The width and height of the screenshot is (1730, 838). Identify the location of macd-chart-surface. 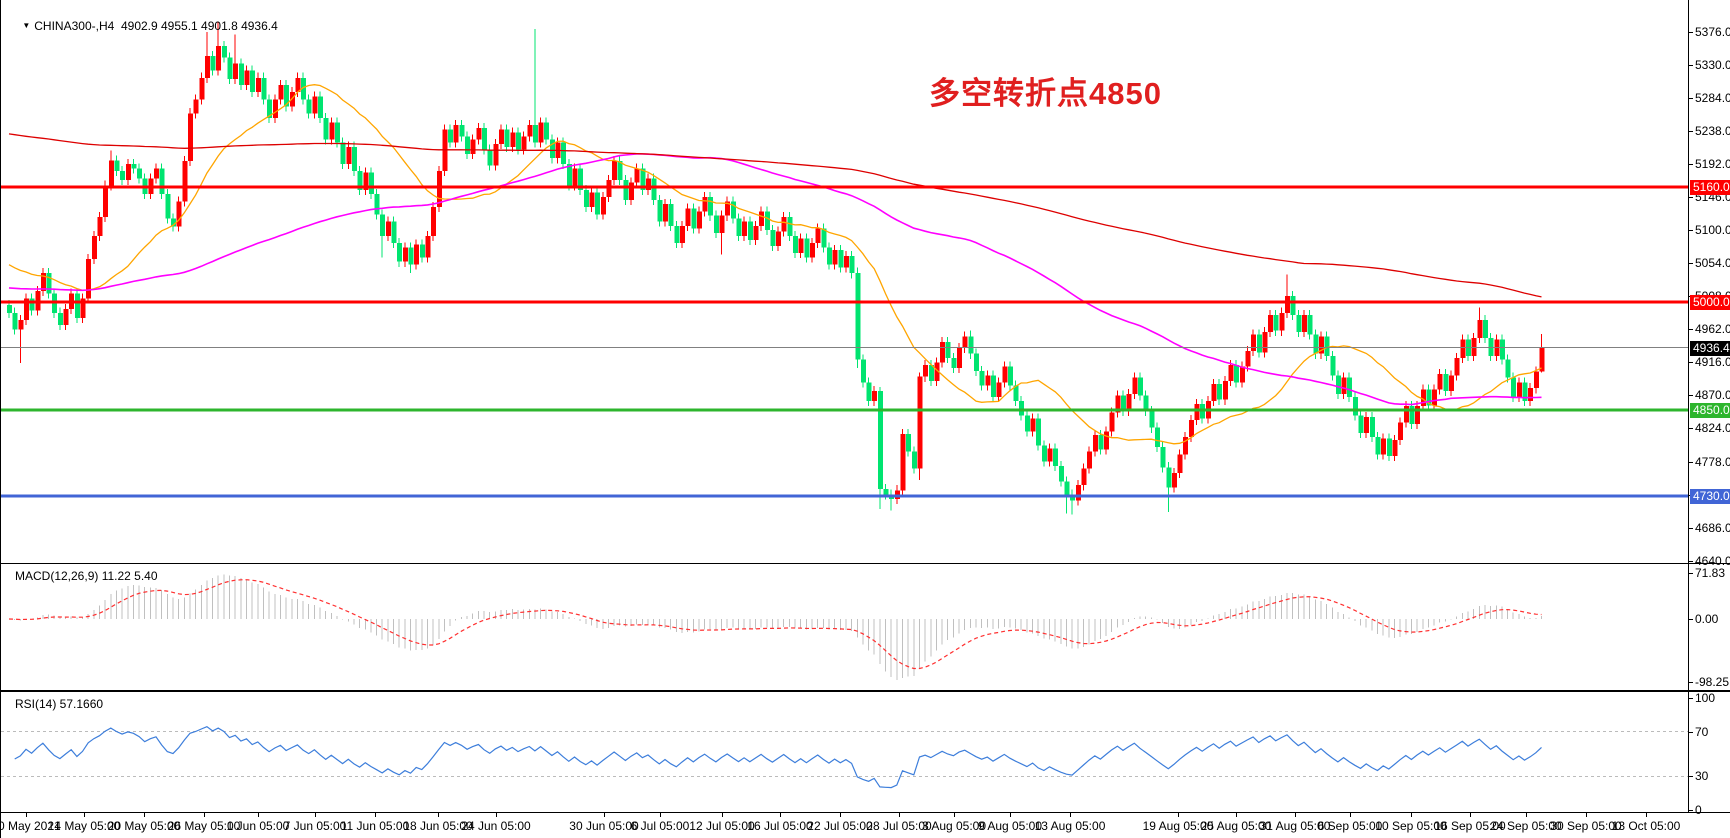
(844, 627).